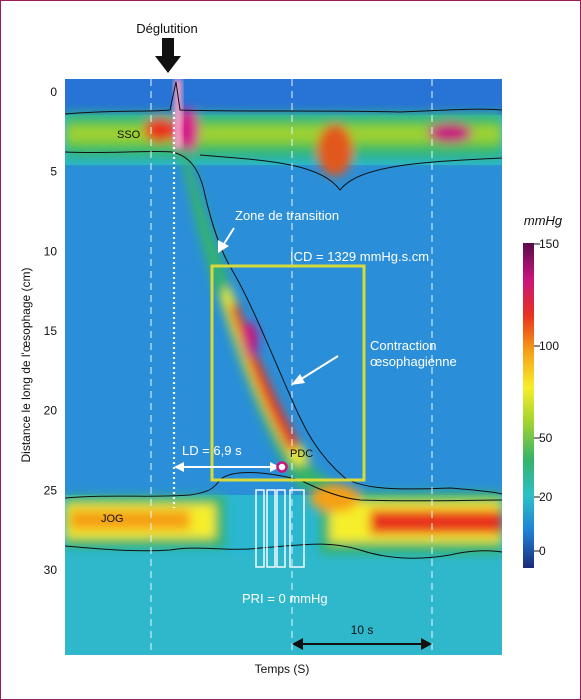 This screenshot has width=581, height=700. I want to click on transition-zone-label: Zone de transition, so click(287, 215).